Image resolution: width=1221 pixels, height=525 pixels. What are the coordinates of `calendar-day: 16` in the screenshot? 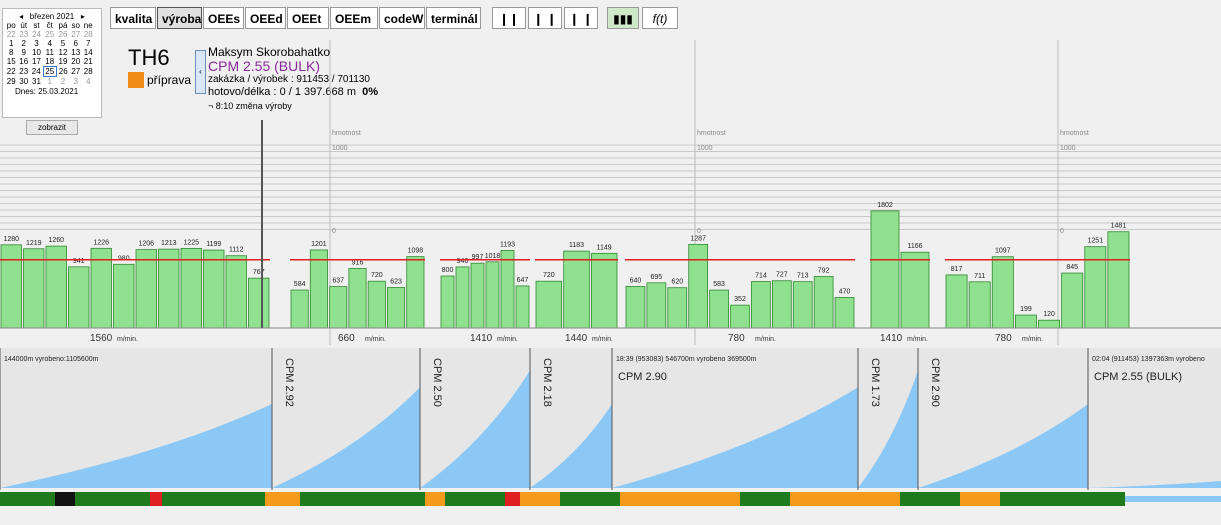 It's located at (24, 62).